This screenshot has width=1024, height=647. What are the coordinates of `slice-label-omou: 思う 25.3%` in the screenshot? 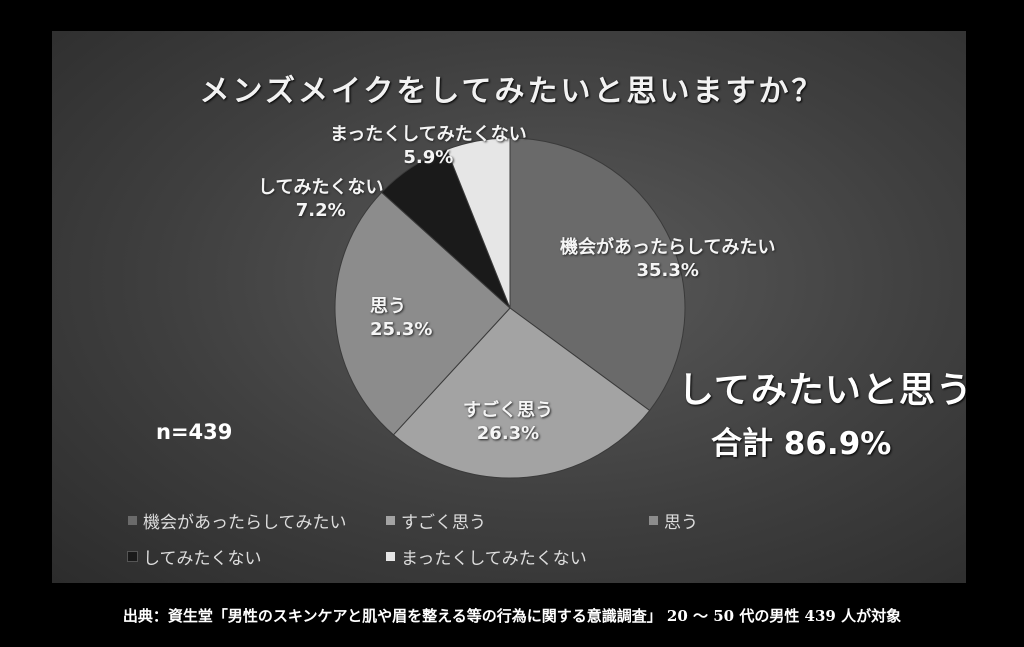 It's located at (401, 318).